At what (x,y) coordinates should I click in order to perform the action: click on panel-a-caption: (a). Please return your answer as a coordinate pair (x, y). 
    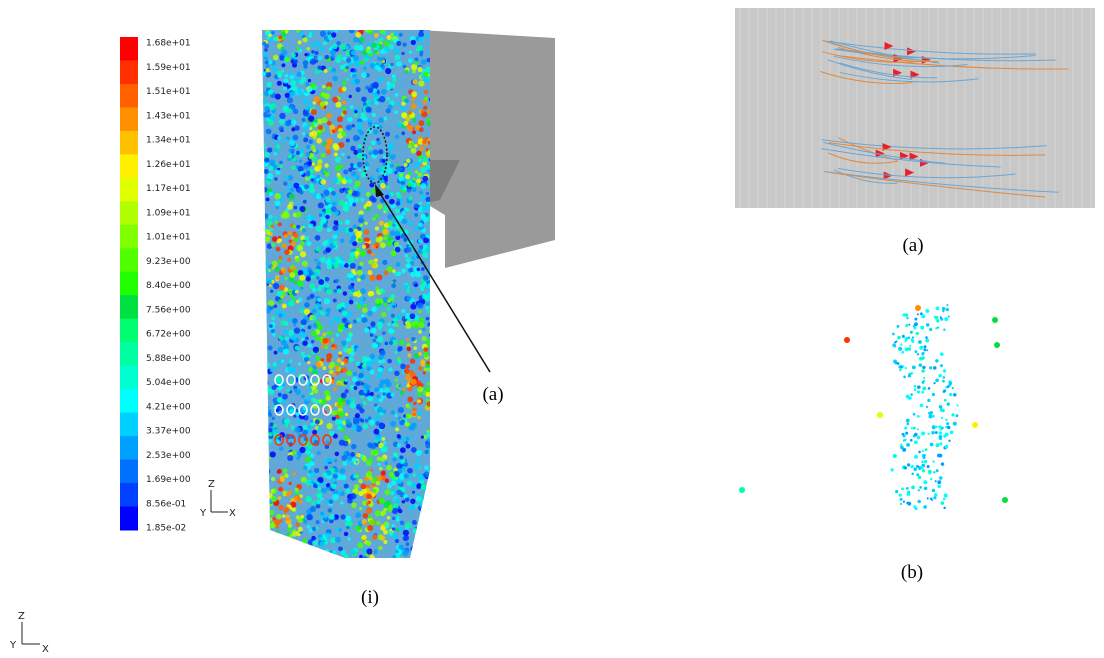
    Looking at the image, I should click on (912, 245).